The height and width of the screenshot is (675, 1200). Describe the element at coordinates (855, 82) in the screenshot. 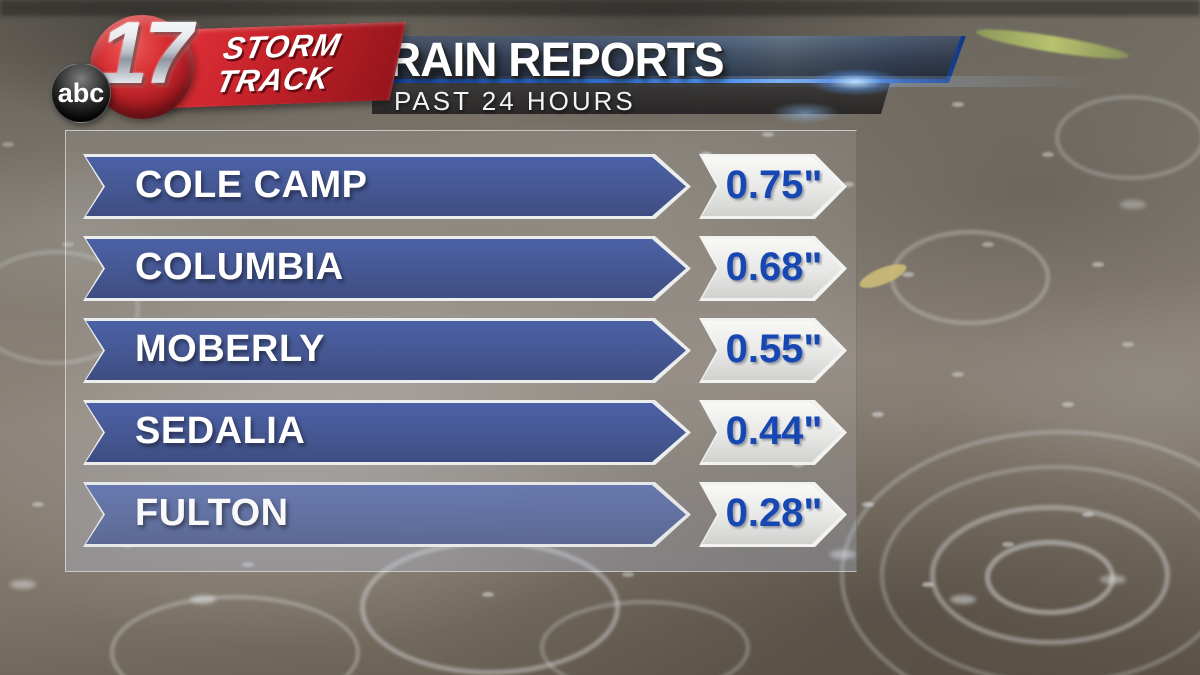

I see `lens-flare` at that location.